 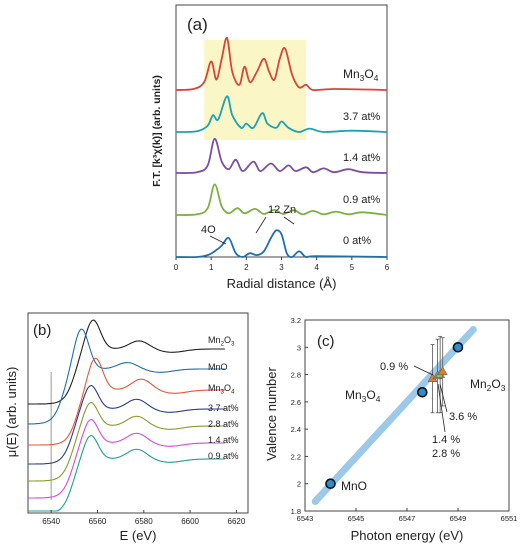 What do you see at coordinates (305, 518) in the screenshot?
I see `tick-label: 6543` at bounding box center [305, 518].